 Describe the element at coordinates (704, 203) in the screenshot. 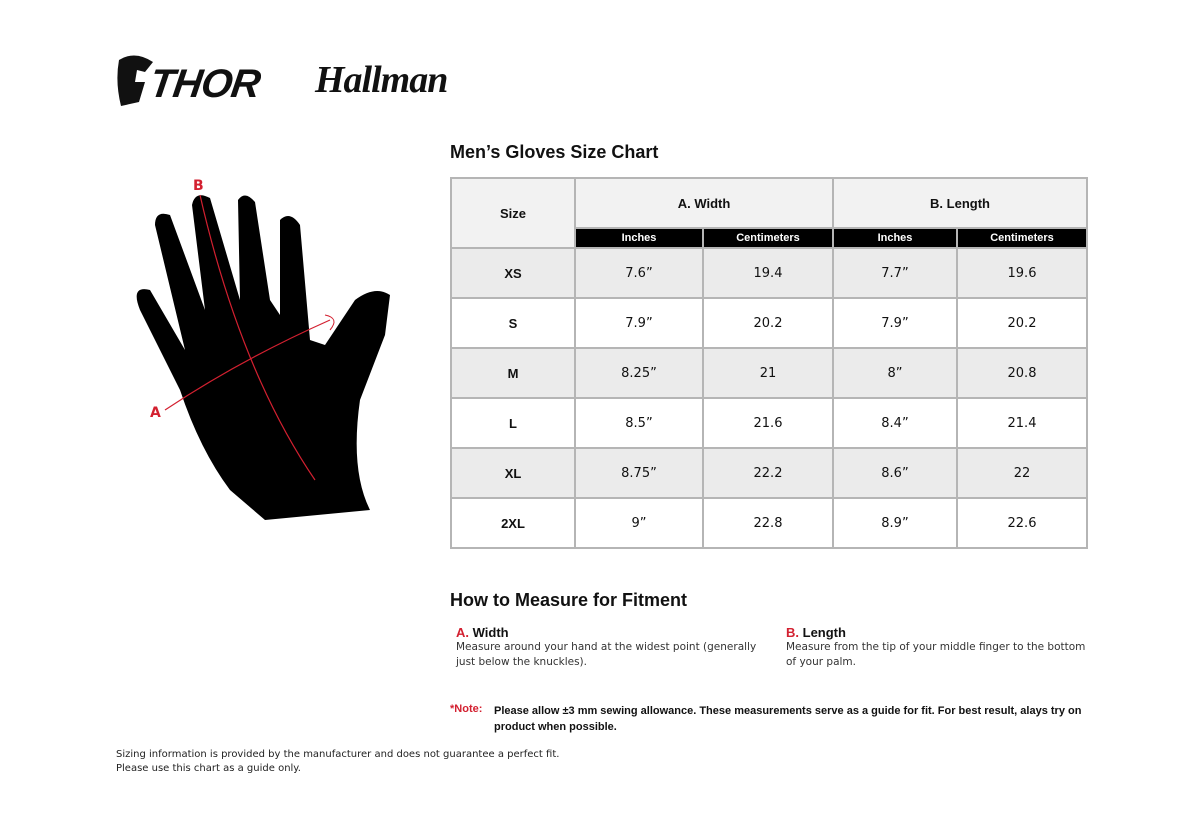

I see `width-header: A. Width` at that location.